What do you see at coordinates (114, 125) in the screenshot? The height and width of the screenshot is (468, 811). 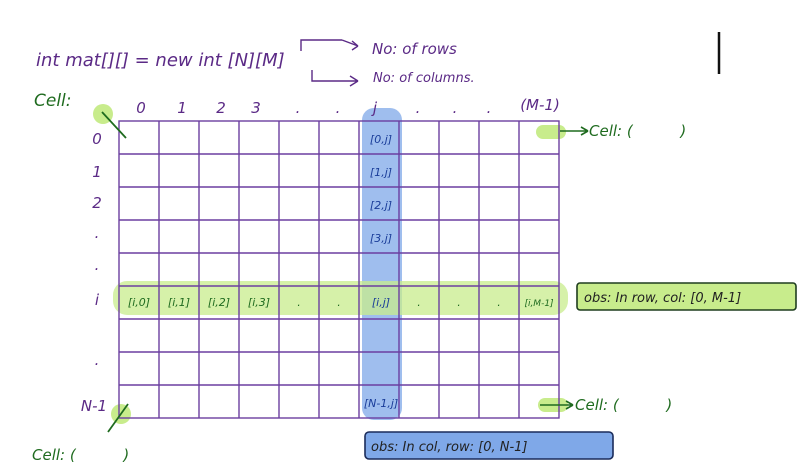 I see `top-left-pointer` at bounding box center [114, 125].